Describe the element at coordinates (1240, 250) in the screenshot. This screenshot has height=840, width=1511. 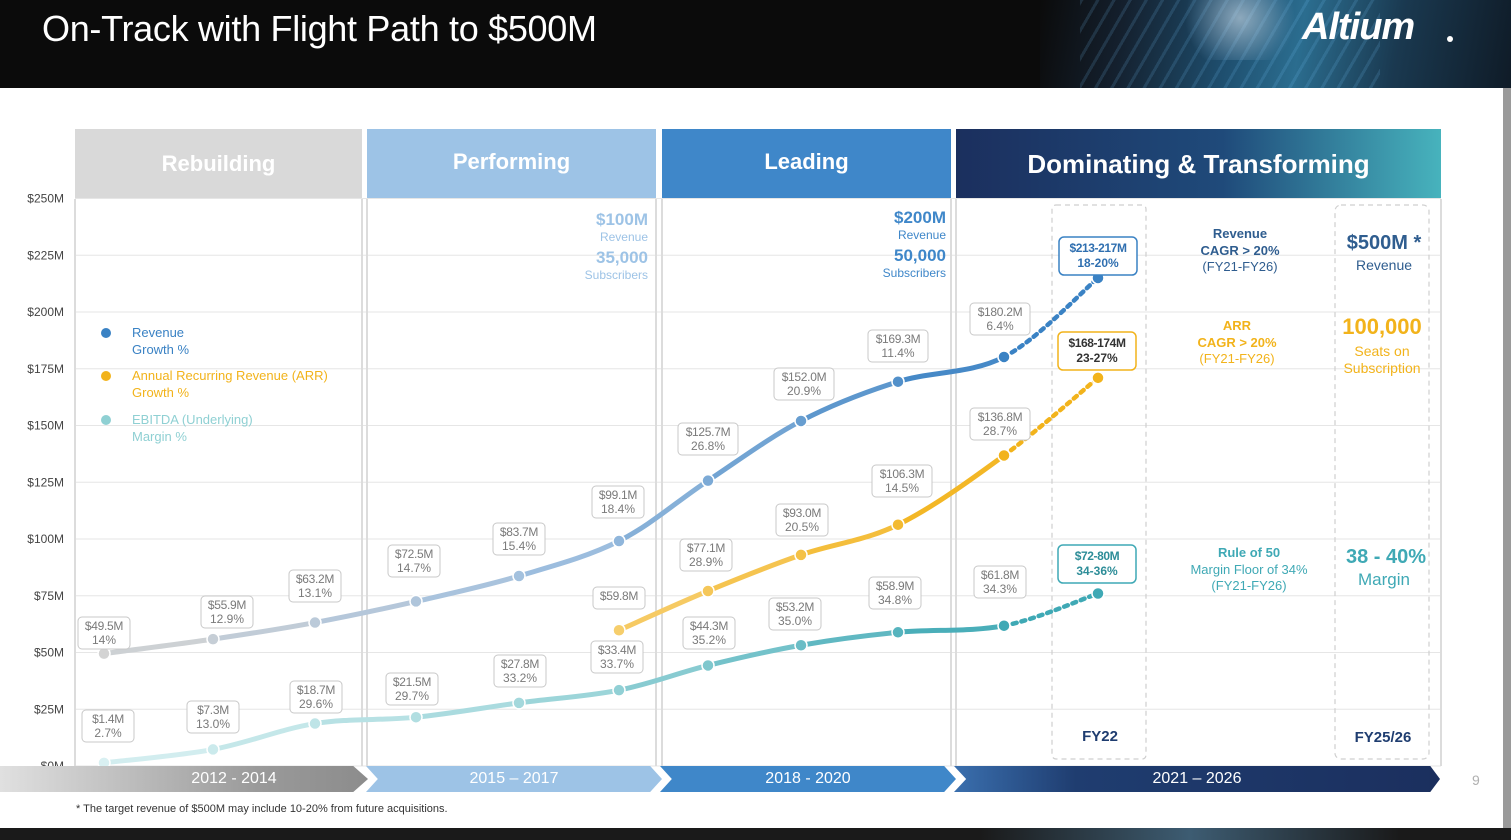
I see `target-revenue-line2: CAGR > 20%` at that location.